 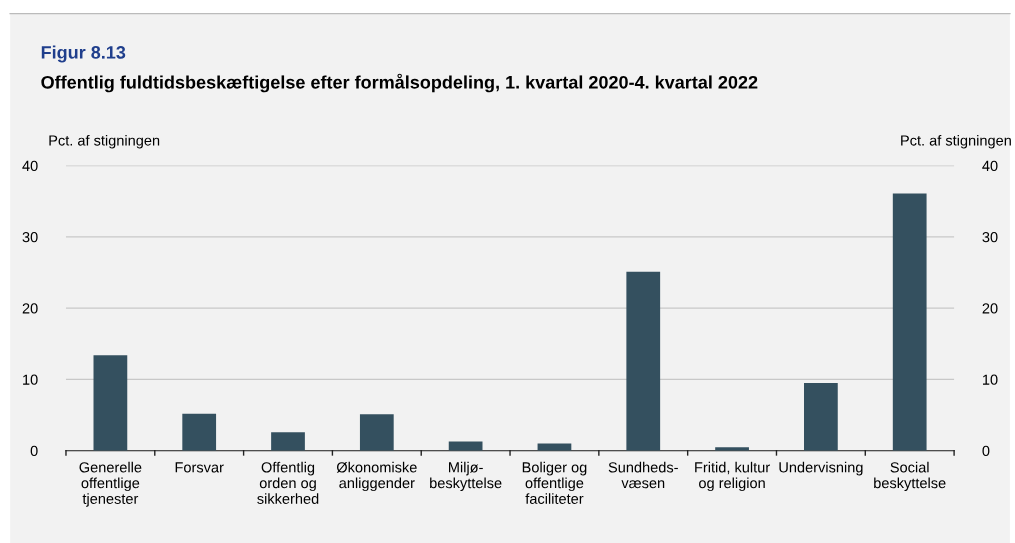 What do you see at coordinates (30, 237) in the screenshot?
I see `y-tick-label: 30` at bounding box center [30, 237].